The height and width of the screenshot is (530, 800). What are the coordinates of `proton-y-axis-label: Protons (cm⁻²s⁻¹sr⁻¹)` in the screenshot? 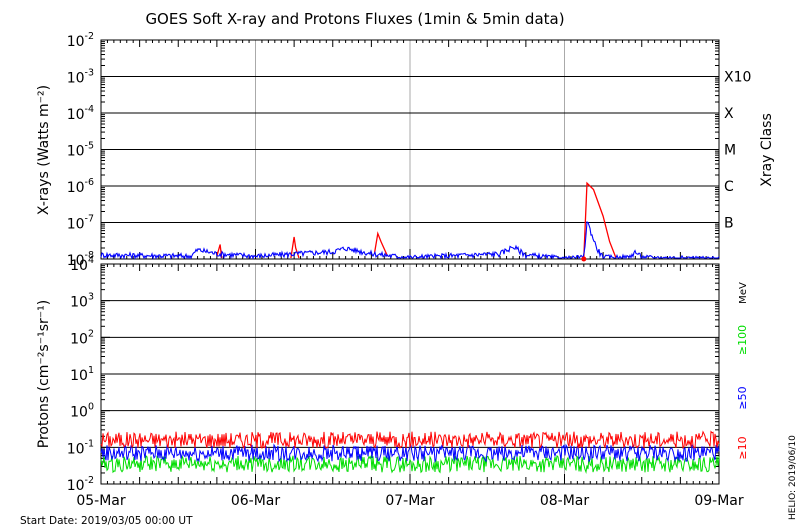 It's located at (44, 374).